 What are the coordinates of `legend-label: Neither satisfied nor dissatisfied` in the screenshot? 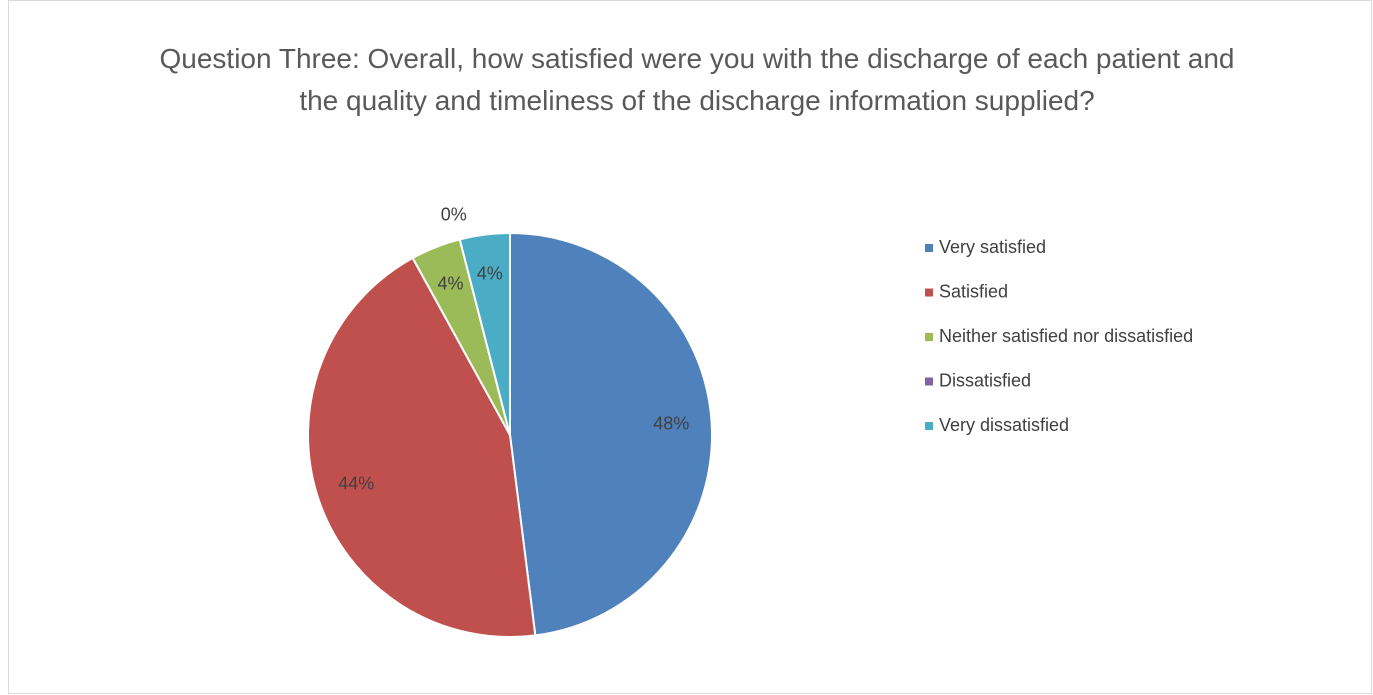 It's located at (1066, 336).